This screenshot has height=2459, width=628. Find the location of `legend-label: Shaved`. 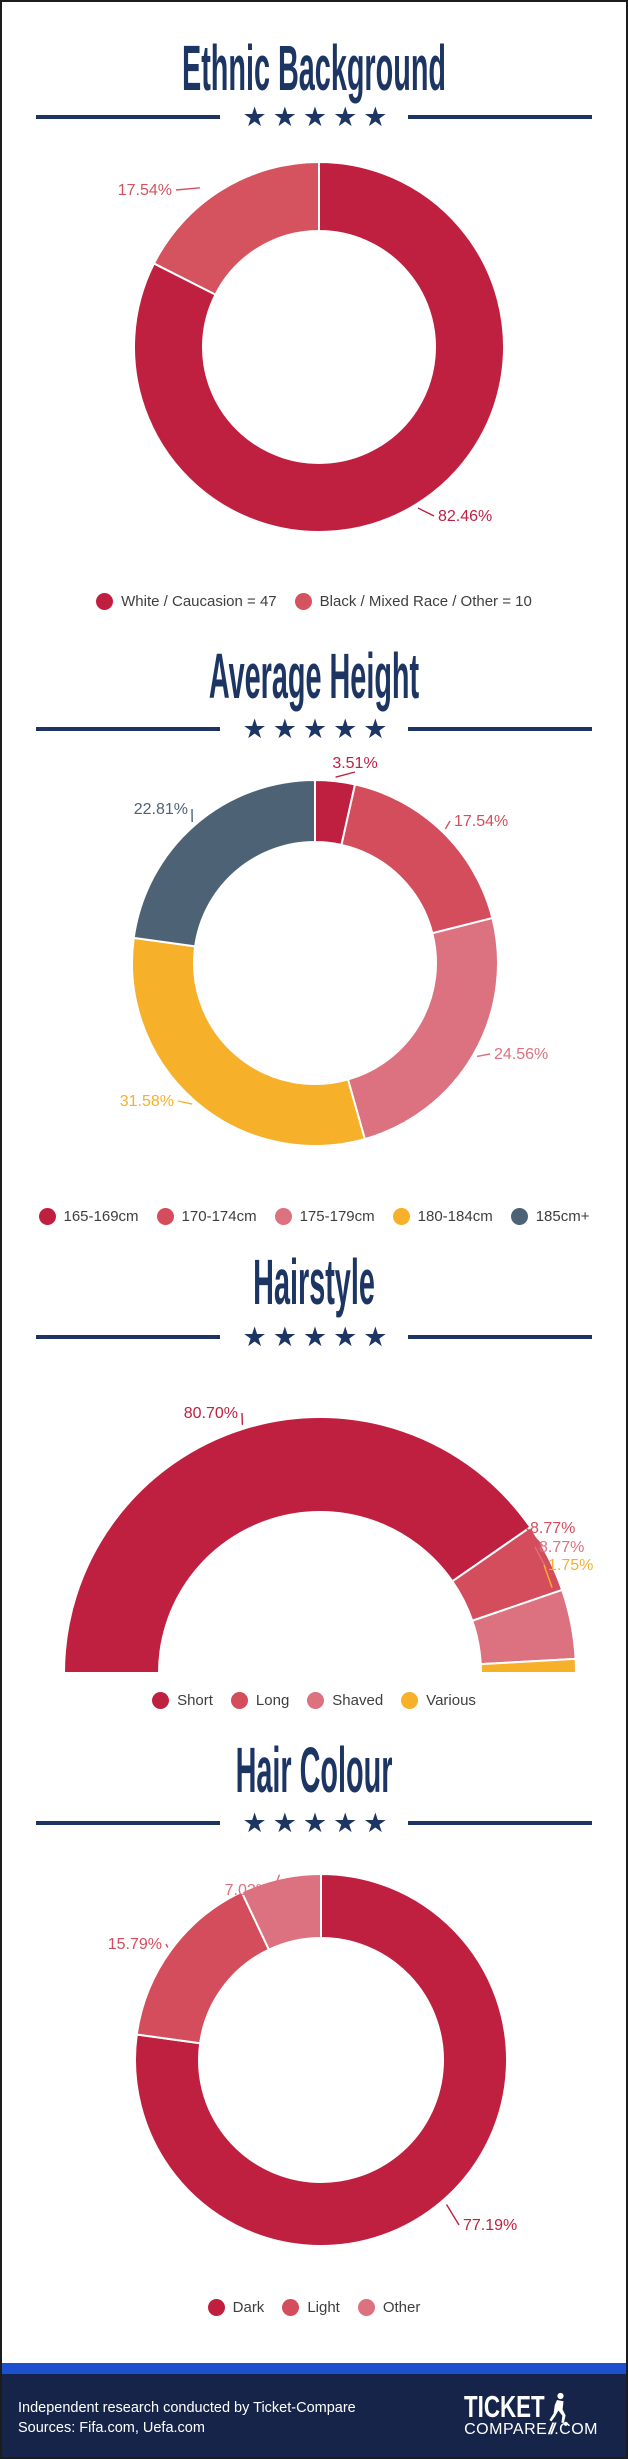

legend-label: Shaved is located at coordinates (358, 1700).